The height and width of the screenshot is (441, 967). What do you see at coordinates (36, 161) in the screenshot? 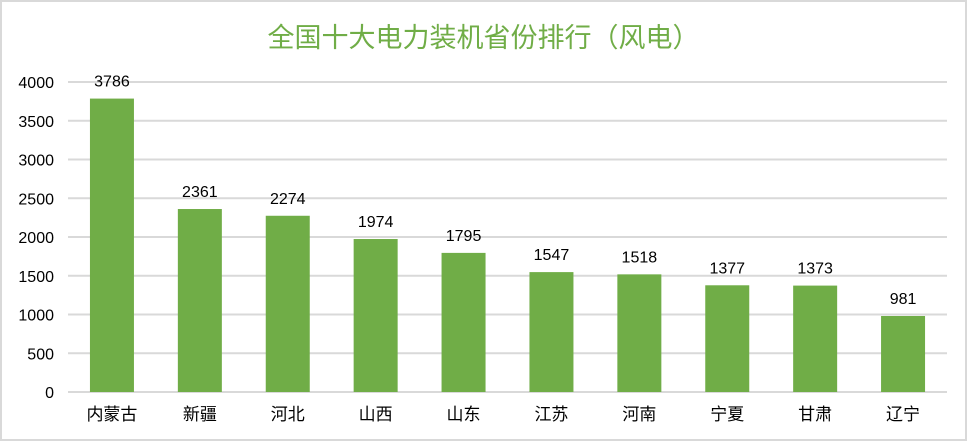
I see `y-tick-label: 3000` at bounding box center [36, 161].